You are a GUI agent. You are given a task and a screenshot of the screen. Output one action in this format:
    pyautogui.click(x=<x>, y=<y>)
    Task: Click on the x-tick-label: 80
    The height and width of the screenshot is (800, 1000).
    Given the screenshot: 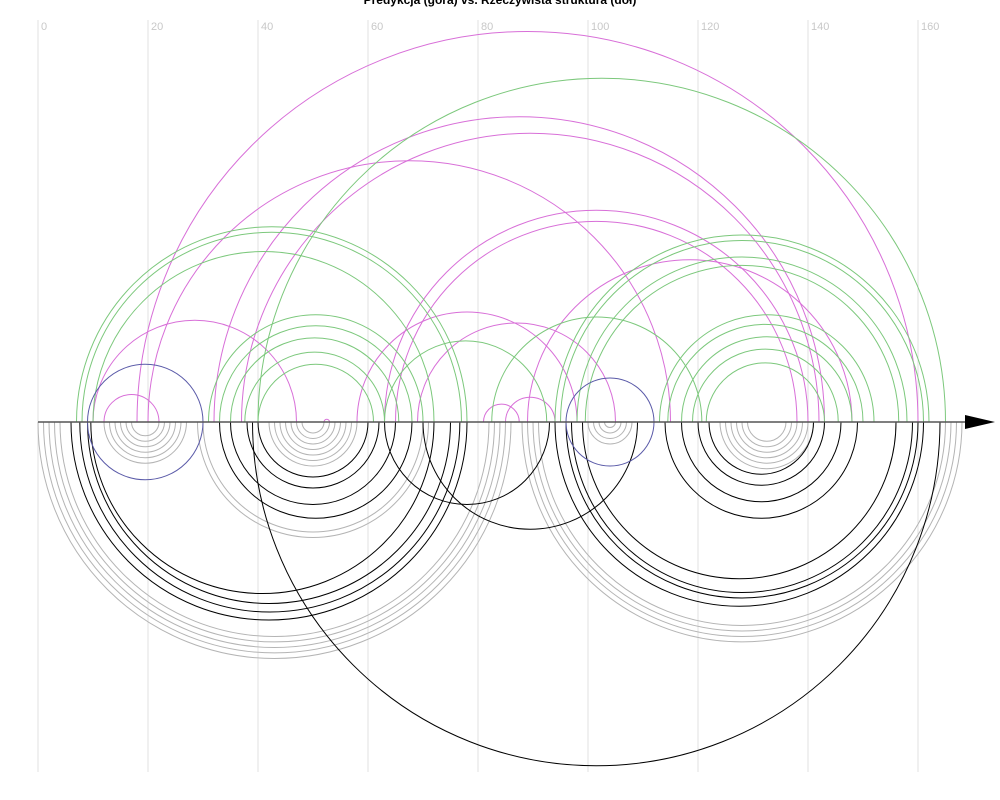 What is the action you would take?
    pyautogui.click(x=487, y=27)
    